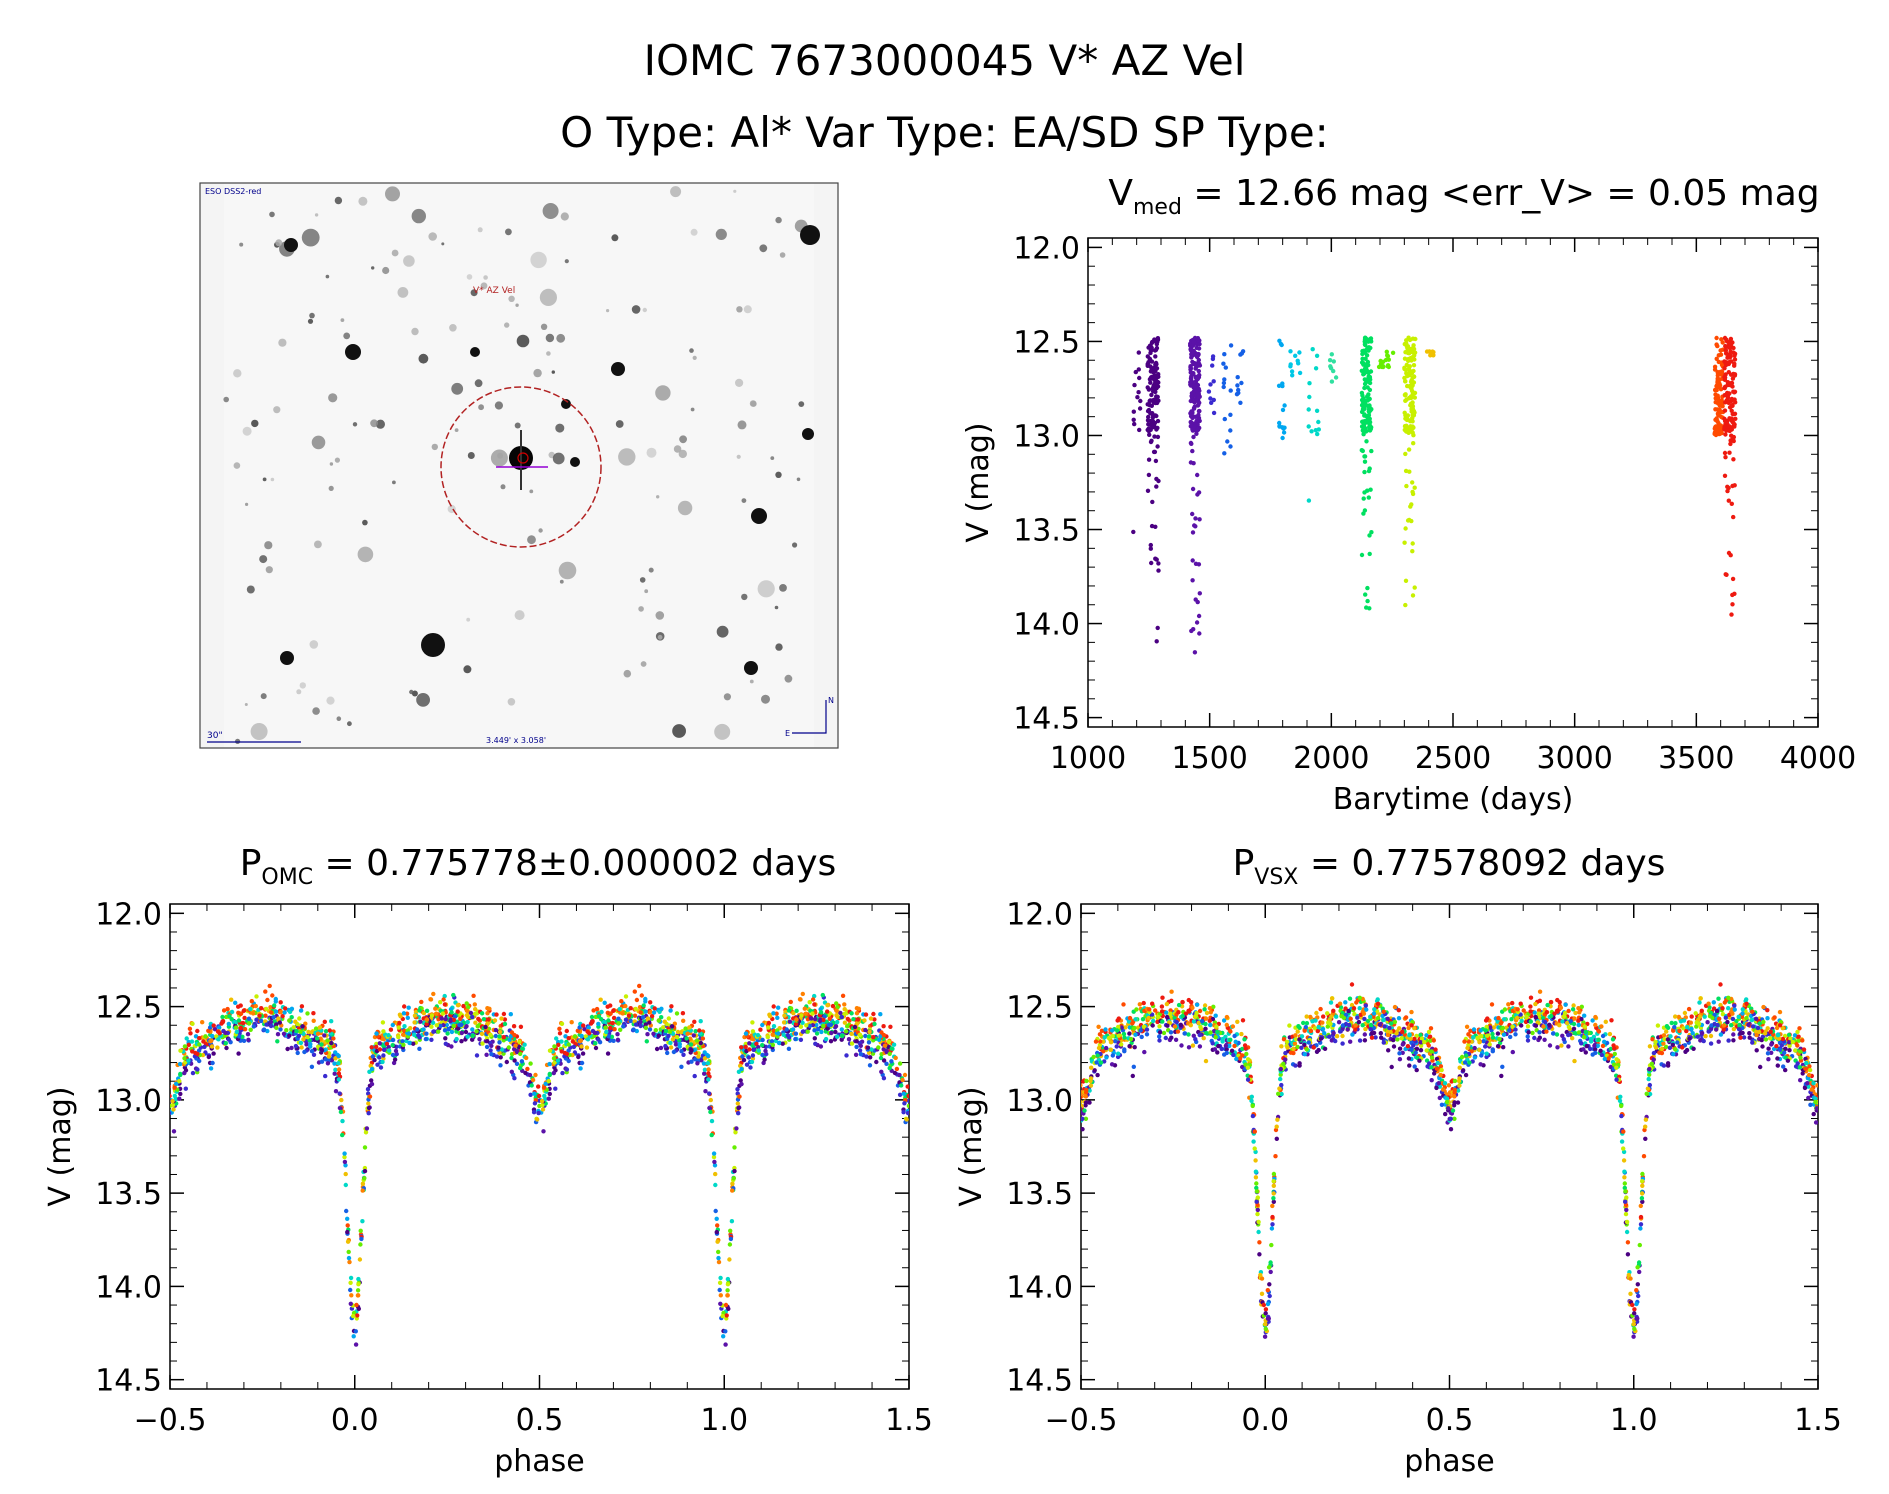 The width and height of the screenshot is (1889, 1494). Describe the element at coordinates (759, 516) in the screenshot. I see `finder-bright-star` at that location.